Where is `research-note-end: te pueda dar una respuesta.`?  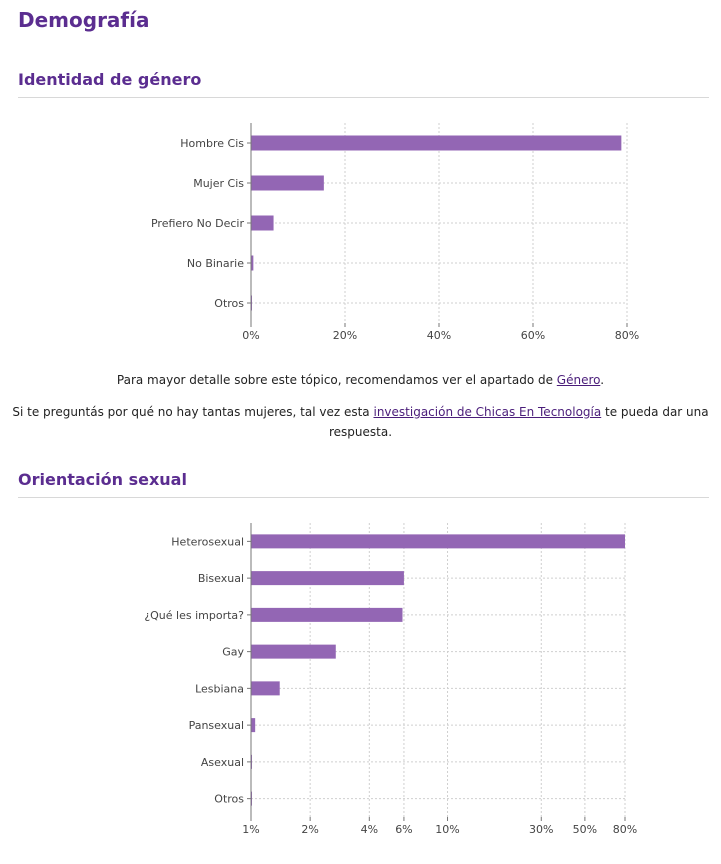
research-note-end: te pueda dar una respuesta. is located at coordinates (518, 422).